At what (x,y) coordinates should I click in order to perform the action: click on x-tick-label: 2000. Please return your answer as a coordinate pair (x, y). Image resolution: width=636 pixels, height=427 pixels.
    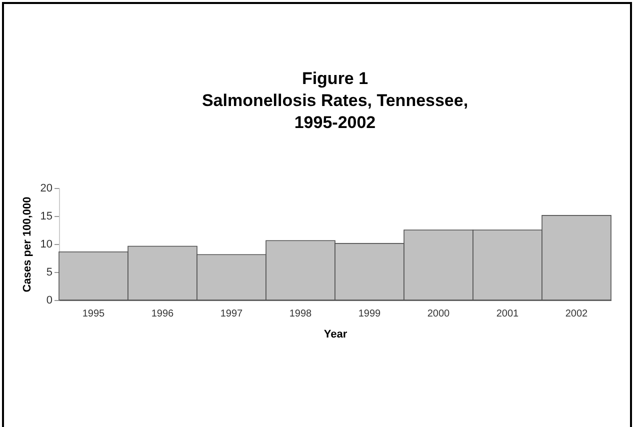
    Looking at the image, I should click on (438, 314).